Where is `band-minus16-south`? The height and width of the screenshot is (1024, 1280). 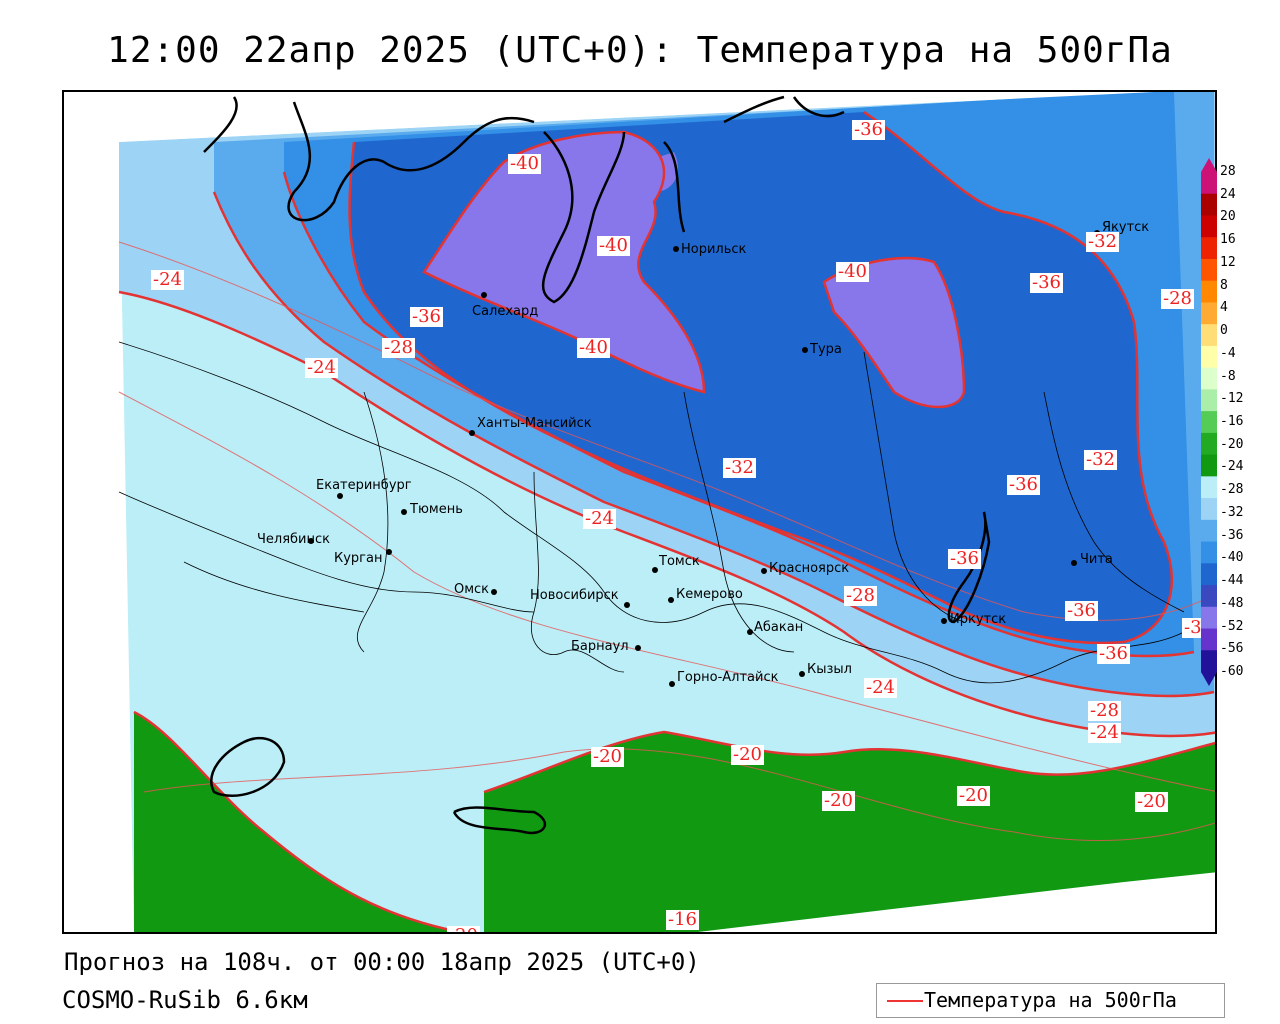 band-minus16-south is located at coordinates (297, 822).